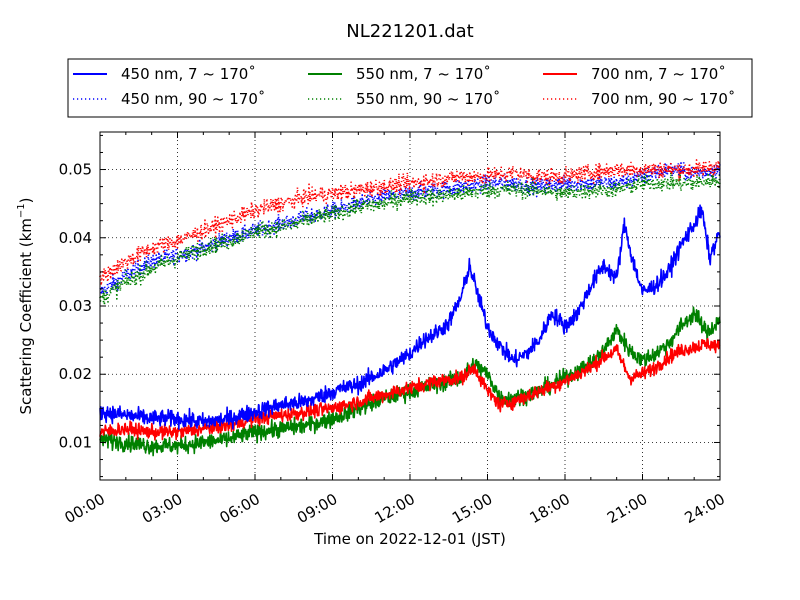 The image size is (800, 600). Describe the element at coordinates (663, 99) in the screenshot. I see `legend-label: 700 nm, 90 ~ 170˚` at that location.